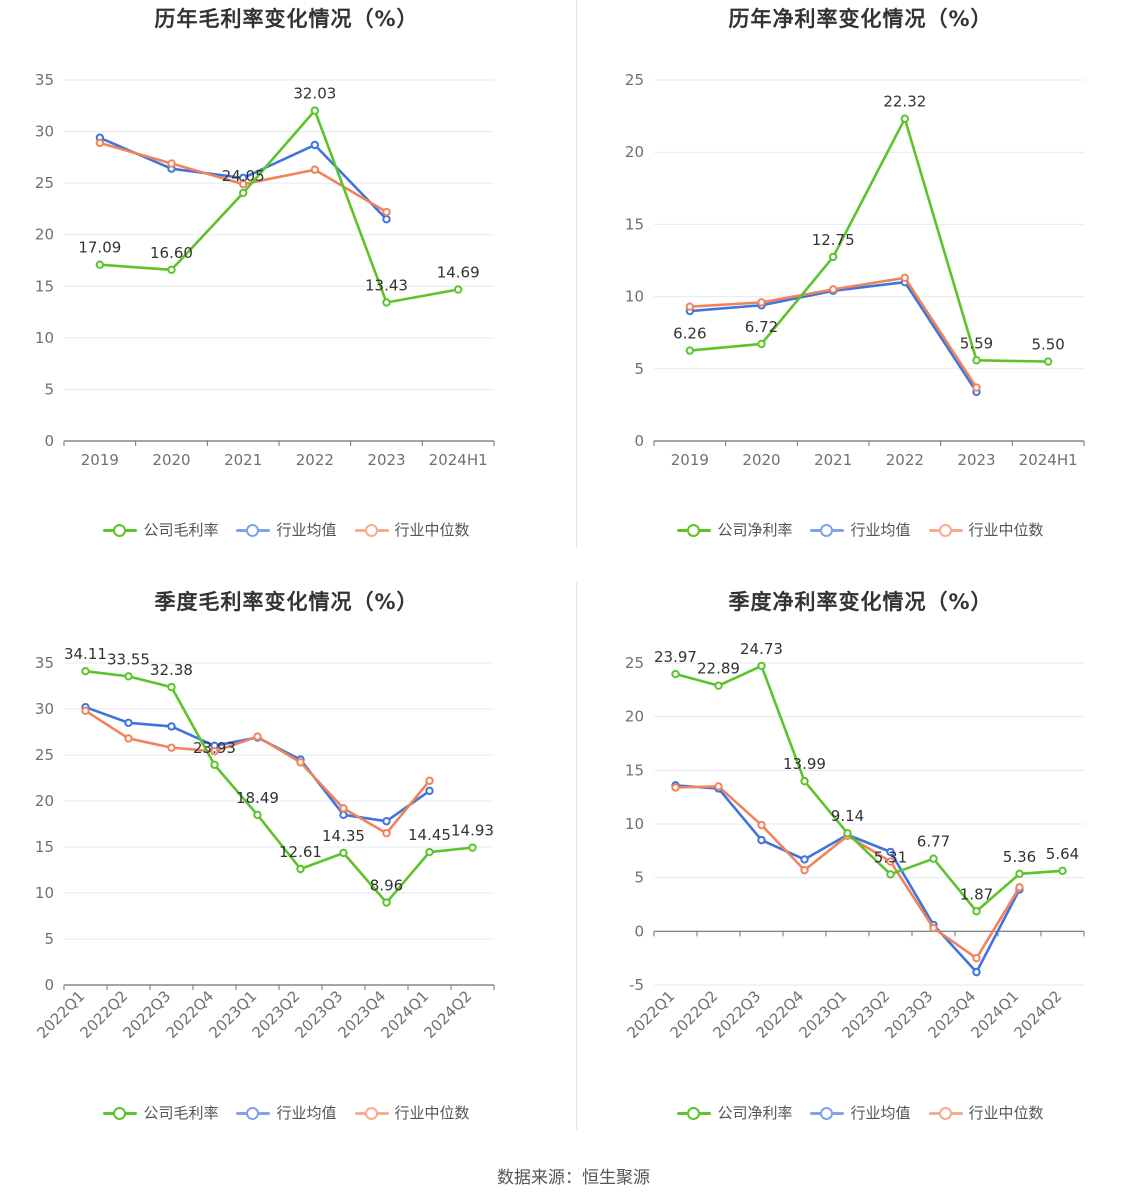  I want to click on data-label: 6.26, so click(689, 334).